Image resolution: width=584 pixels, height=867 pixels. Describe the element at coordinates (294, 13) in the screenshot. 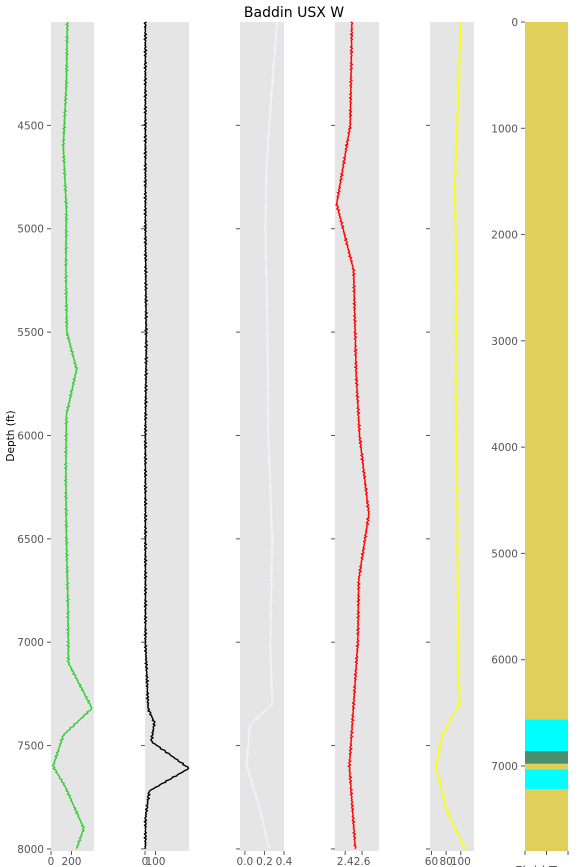

I see `chart-title: Baddin USX W` at that location.